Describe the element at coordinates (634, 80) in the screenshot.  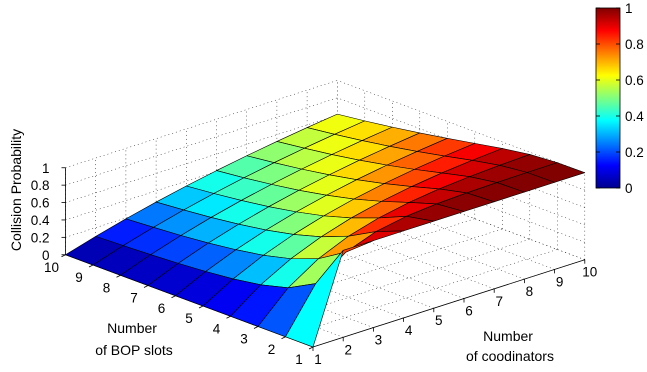
I see `colorbar-tick-label: 0.6` at that location.